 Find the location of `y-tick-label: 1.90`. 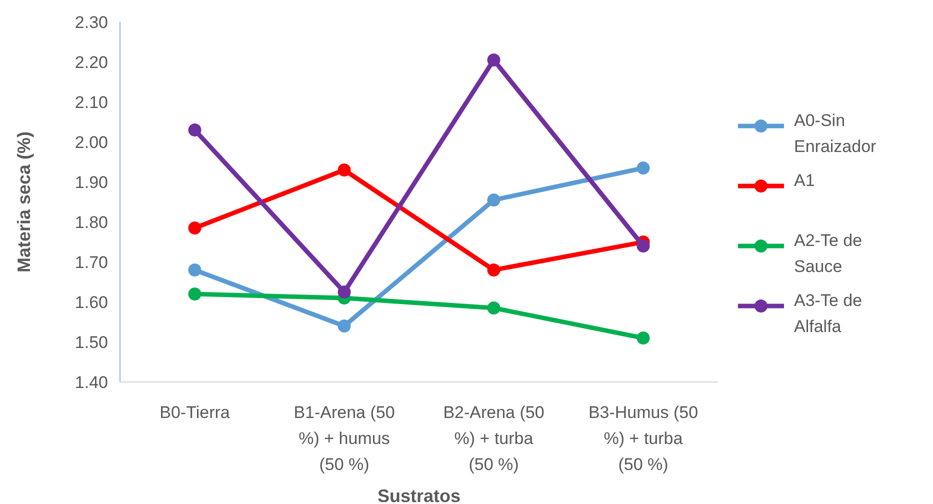

y-tick-label: 1.90 is located at coordinates (91, 182).